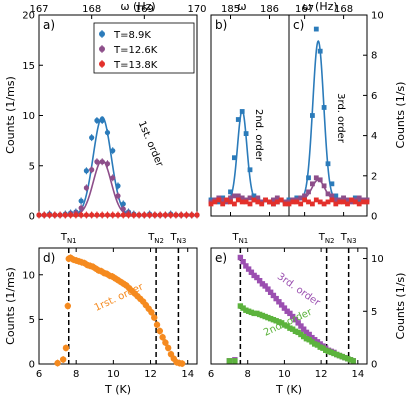  Describe the element at coordinates (400, 306) in the screenshot. I see `y-axis-title: Counts (1/s)` at that location.